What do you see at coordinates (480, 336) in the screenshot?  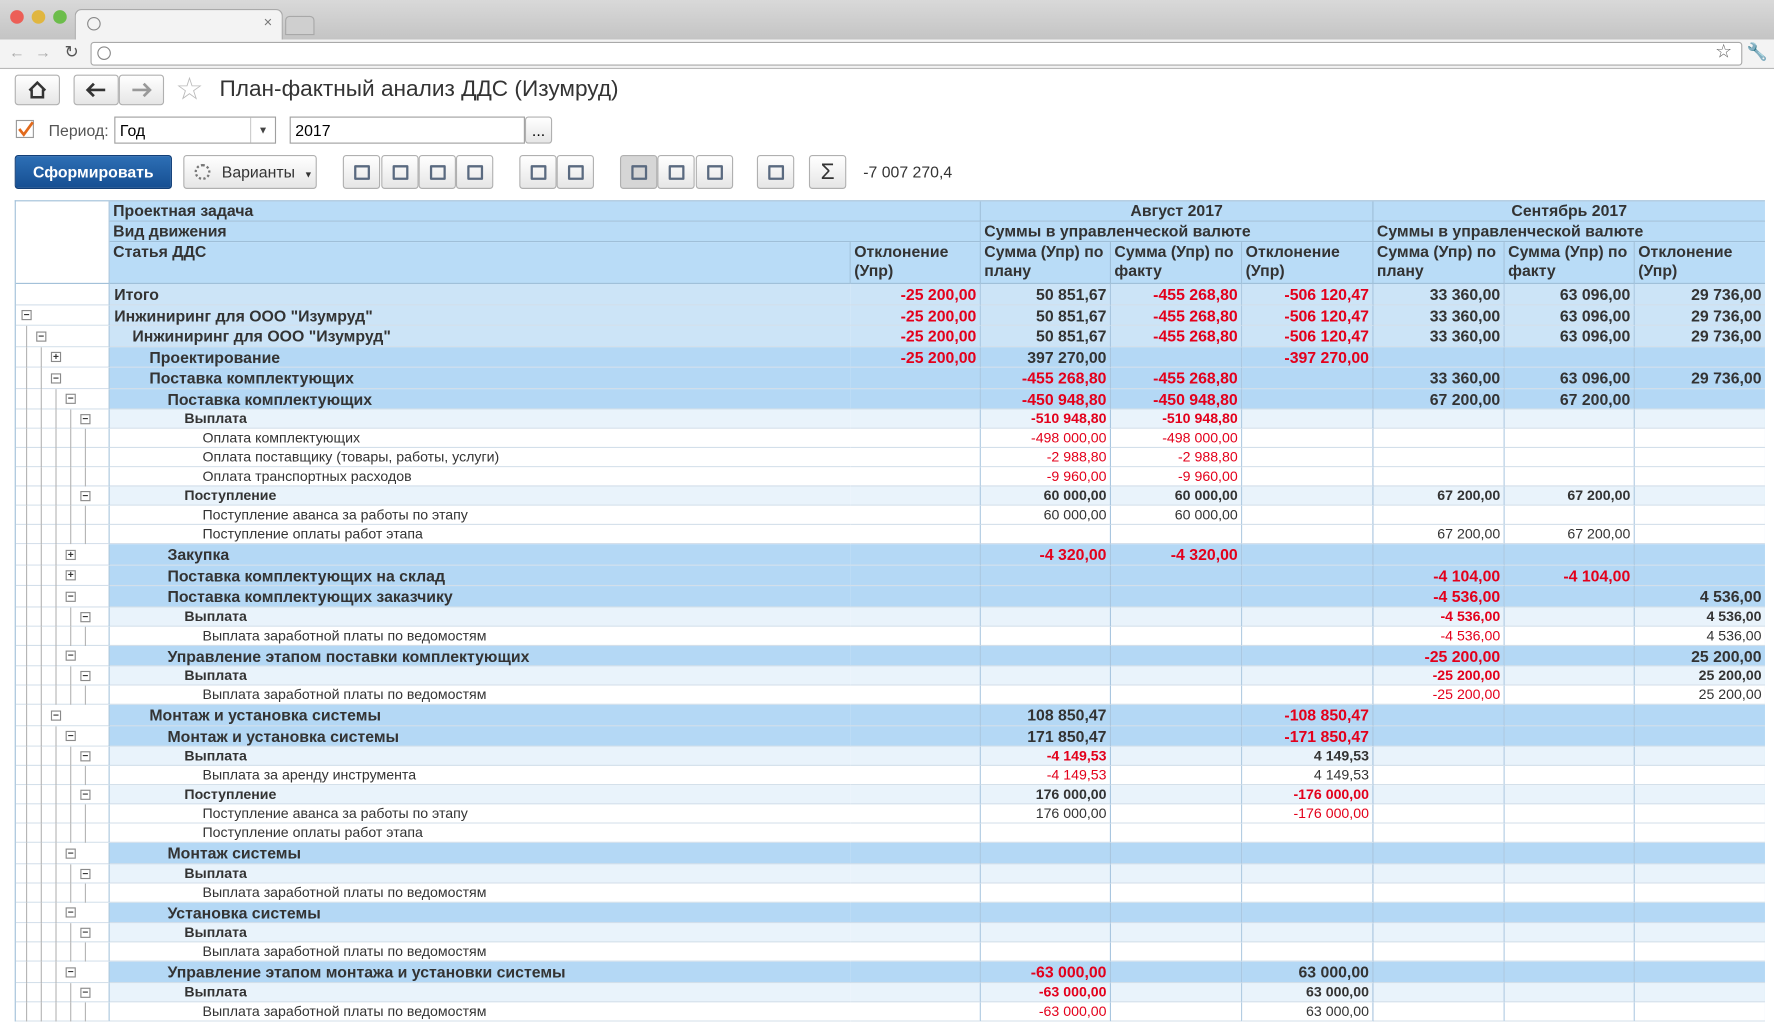 I see `row-label: Инжиниринг для ООО "Изумруд"` at bounding box center [480, 336].